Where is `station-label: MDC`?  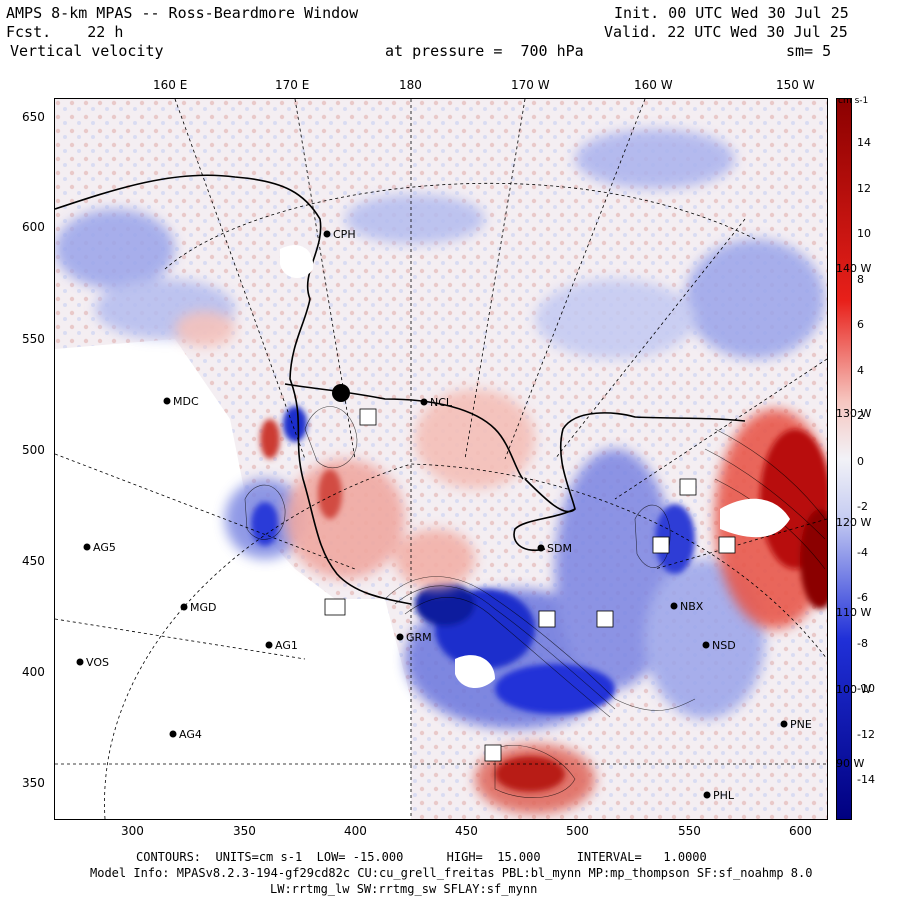 station-label: MDC is located at coordinates (186, 401).